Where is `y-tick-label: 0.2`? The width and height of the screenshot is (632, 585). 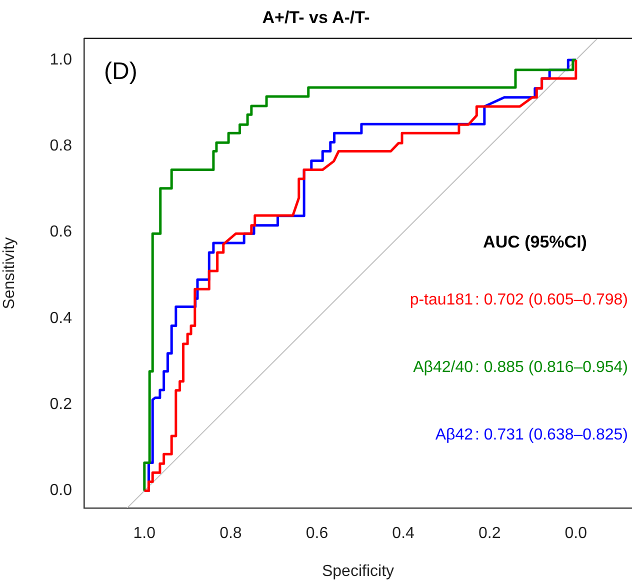
y-tick-label: 0.2 is located at coordinates (61, 405).